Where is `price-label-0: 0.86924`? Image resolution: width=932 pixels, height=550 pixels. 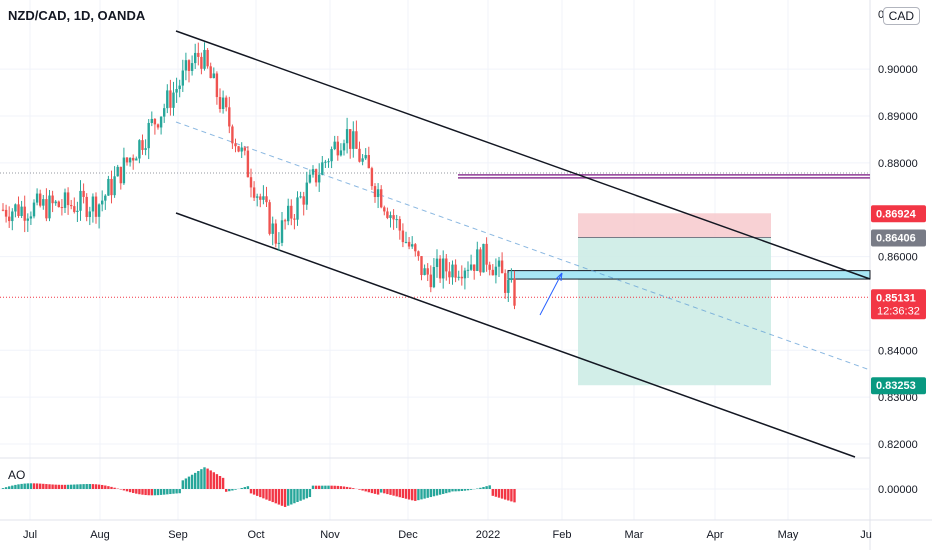 price-label-0: 0.86924 is located at coordinates (896, 214).